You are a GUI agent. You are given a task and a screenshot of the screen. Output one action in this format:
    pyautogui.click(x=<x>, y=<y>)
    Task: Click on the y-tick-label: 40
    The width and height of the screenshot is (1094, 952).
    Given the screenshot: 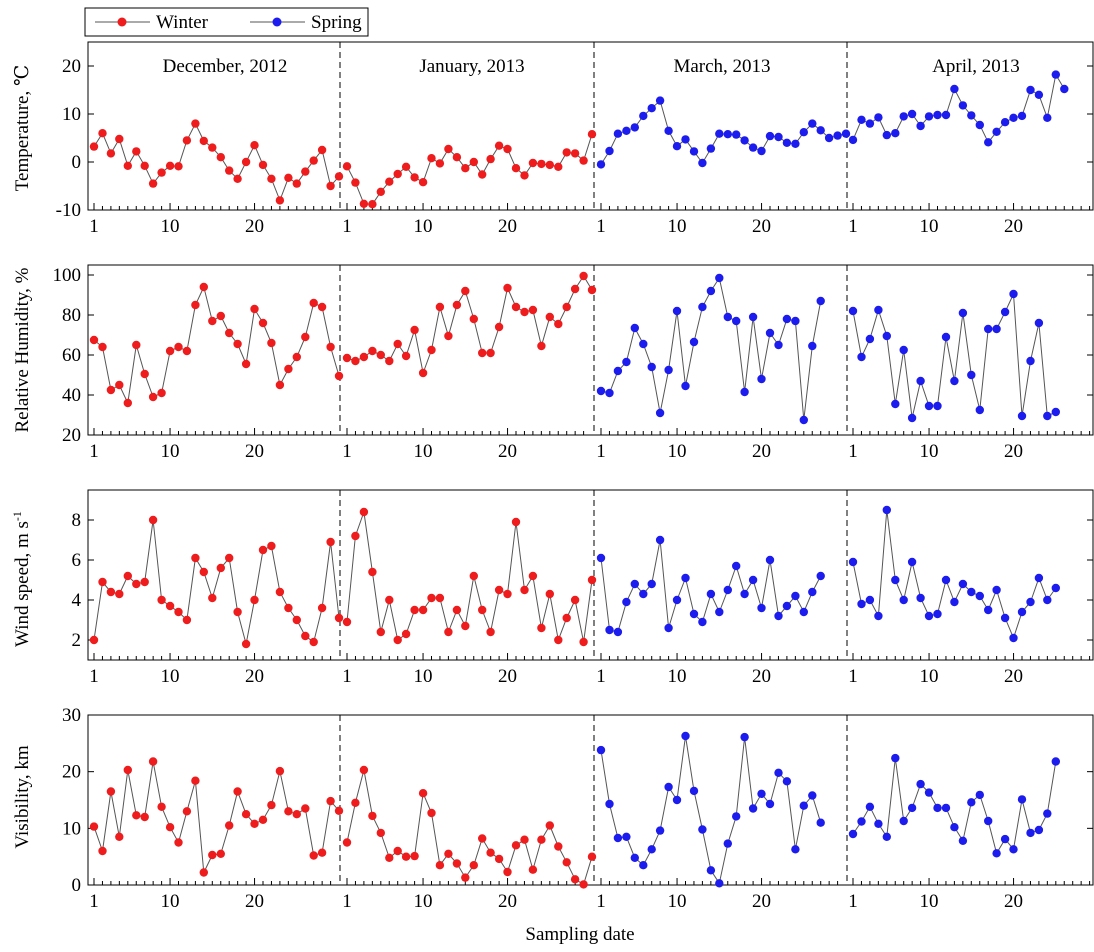 What is the action you would take?
    pyautogui.click(x=71, y=395)
    